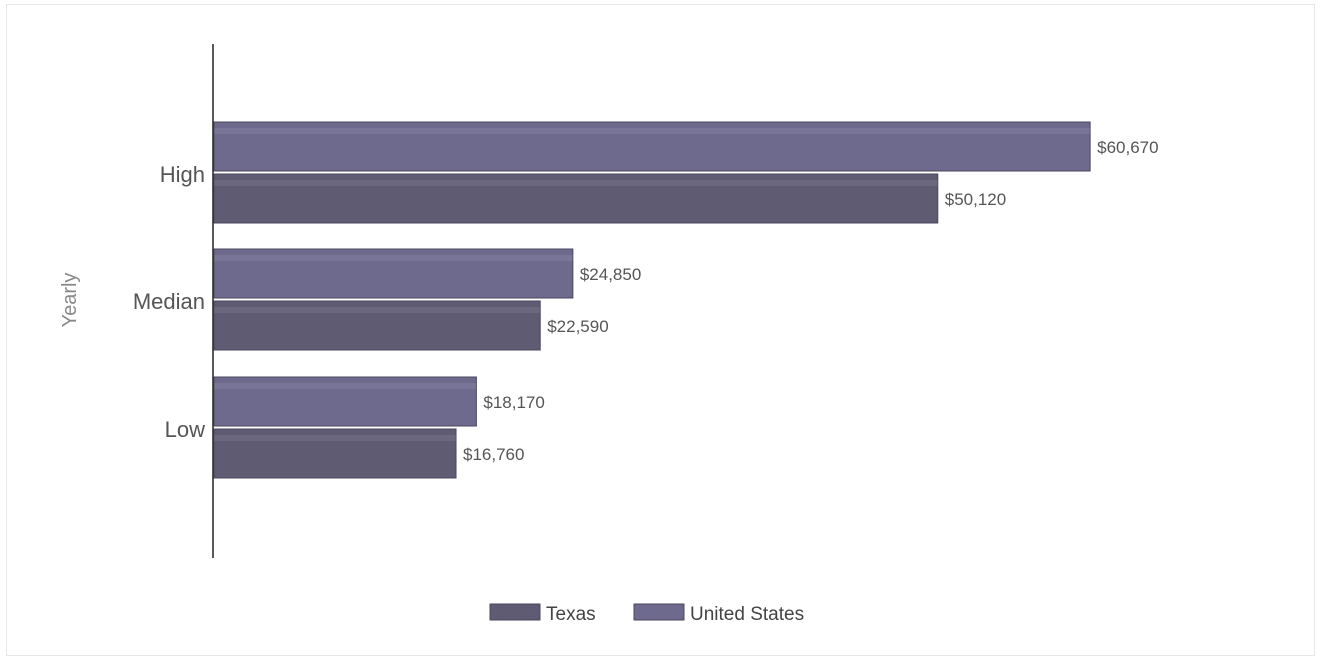  Describe the element at coordinates (70, 300) in the screenshot. I see `y-axis-title: Yearly` at that location.